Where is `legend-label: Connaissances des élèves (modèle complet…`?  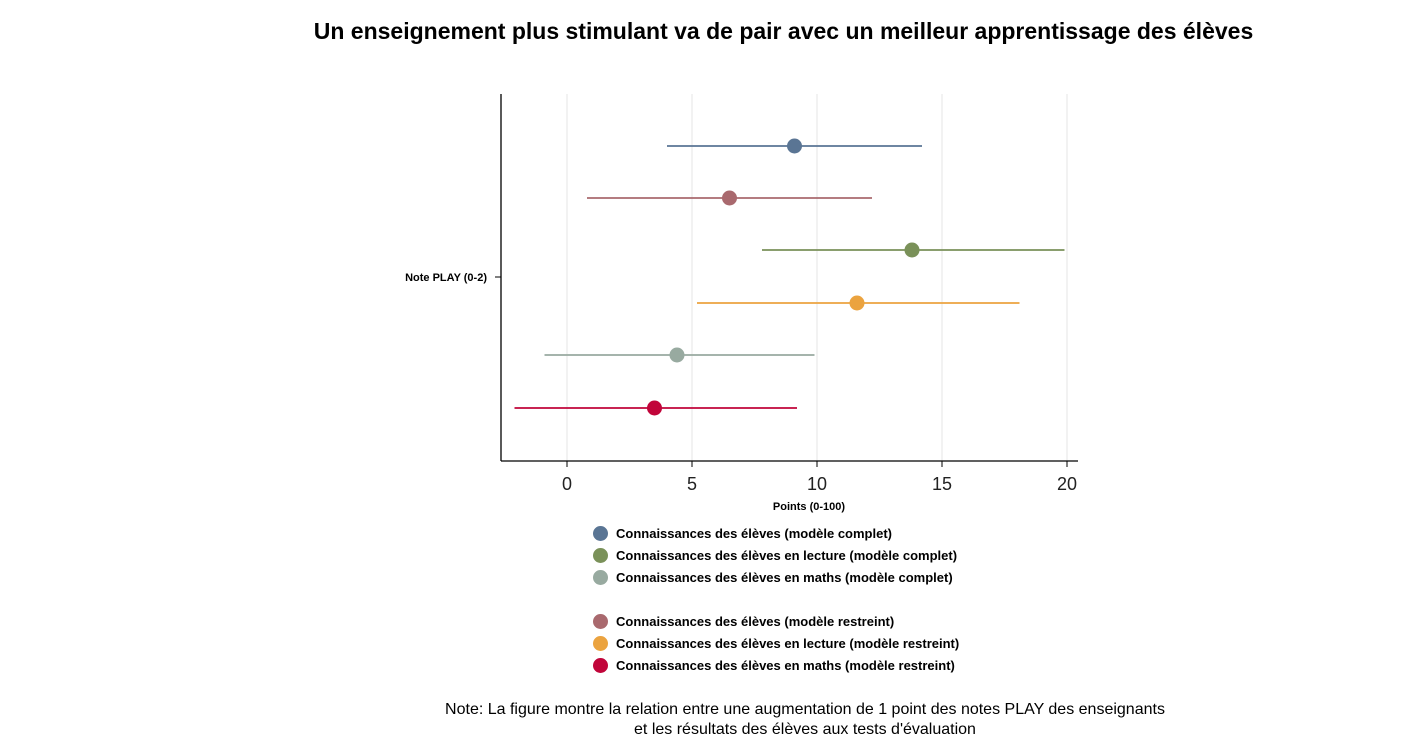 legend-label: Connaissances des élèves (modèle complet… is located at coordinates (754, 533).